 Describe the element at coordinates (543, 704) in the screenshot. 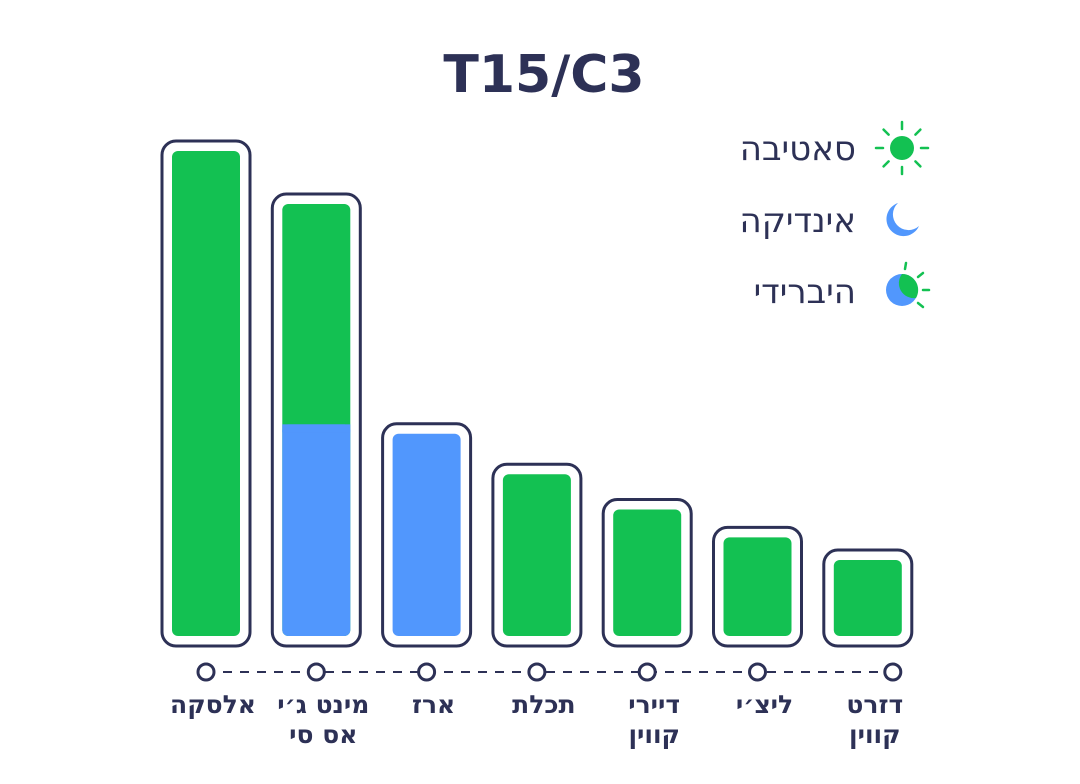

I see `category-label: תכלת` at that location.